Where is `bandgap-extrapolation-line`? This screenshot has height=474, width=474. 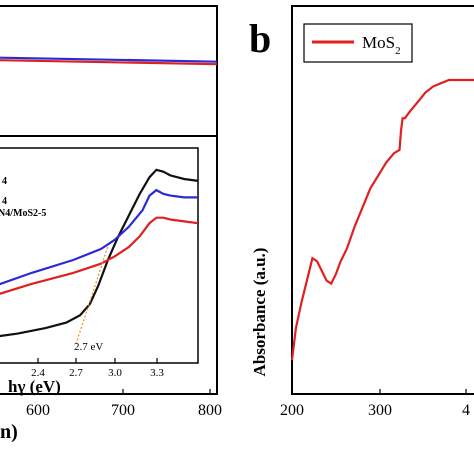 bandgap-extrapolation-line is located at coordinates (92, 295).